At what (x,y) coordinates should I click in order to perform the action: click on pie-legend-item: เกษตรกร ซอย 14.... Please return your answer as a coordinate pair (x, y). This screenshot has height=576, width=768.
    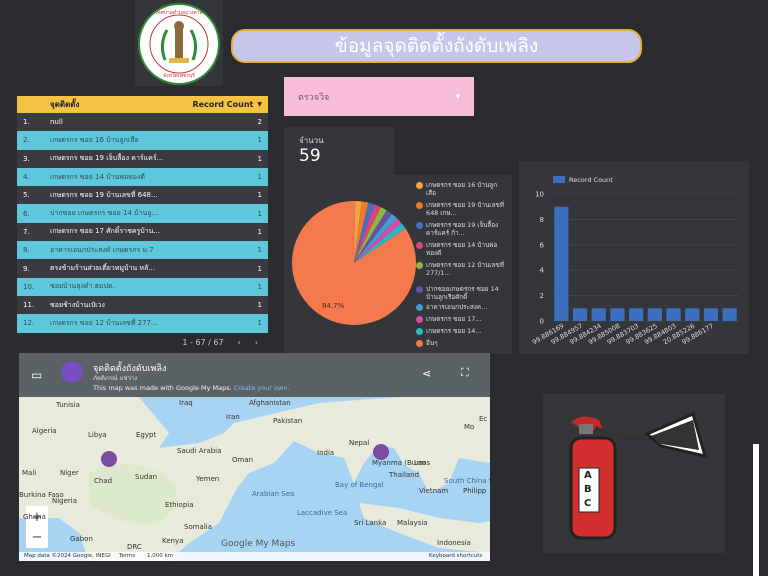
    Looking at the image, I should click on (461, 331).